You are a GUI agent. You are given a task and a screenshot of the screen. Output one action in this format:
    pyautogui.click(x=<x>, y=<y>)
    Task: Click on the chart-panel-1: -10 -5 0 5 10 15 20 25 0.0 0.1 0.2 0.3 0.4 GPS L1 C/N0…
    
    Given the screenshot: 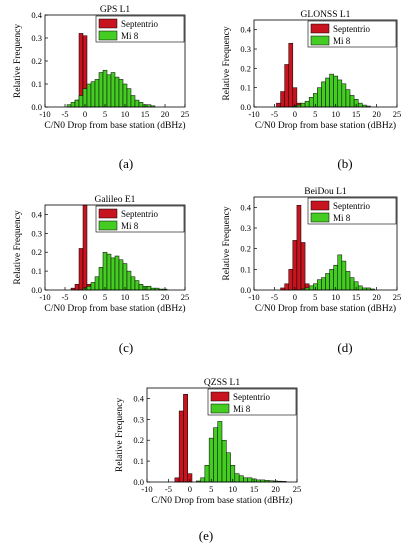 What is the action you would take?
    pyautogui.click(x=101, y=88)
    